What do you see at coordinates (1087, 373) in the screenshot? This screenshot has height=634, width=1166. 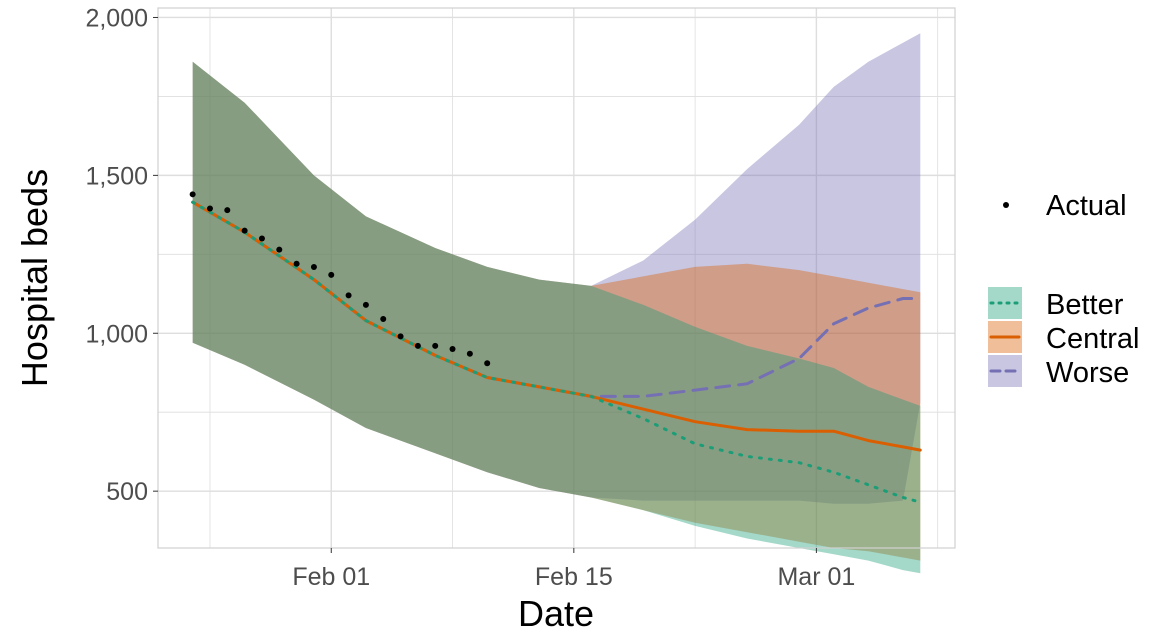 I see `legend-label-worse: Worse` at bounding box center [1087, 373].